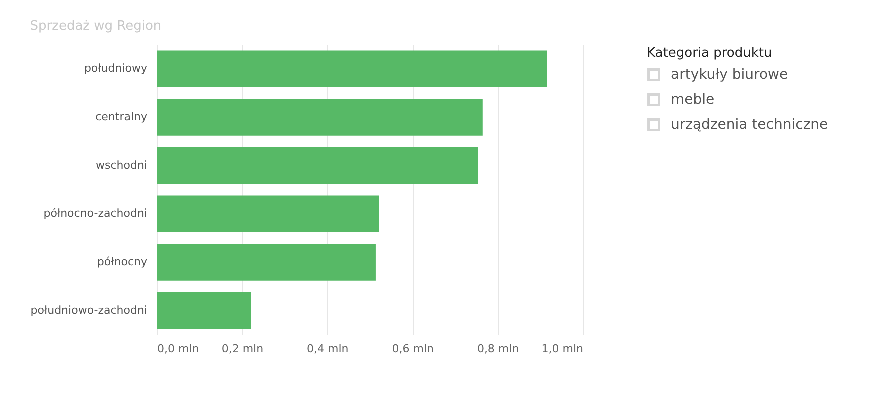  What do you see at coordinates (122, 165) in the screenshot?
I see `y-tick-label: wschodni` at bounding box center [122, 165].